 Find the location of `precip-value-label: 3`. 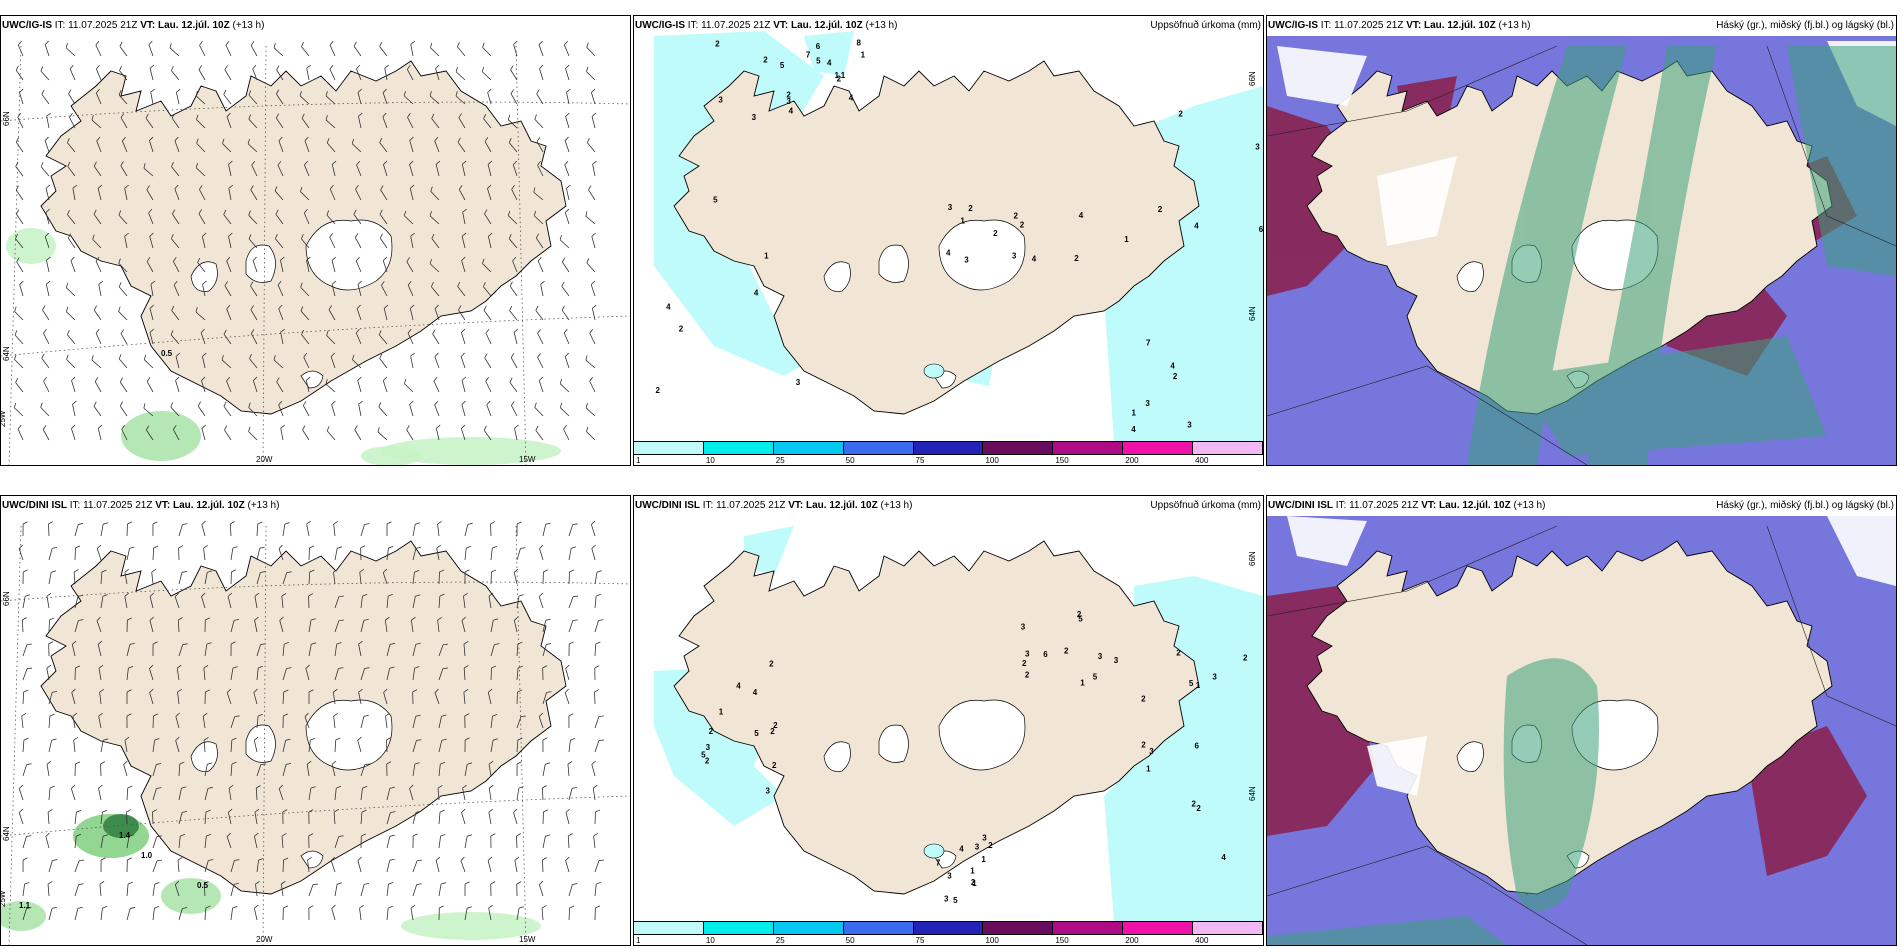

precip-value-label: 3 is located at coordinates (798, 382).